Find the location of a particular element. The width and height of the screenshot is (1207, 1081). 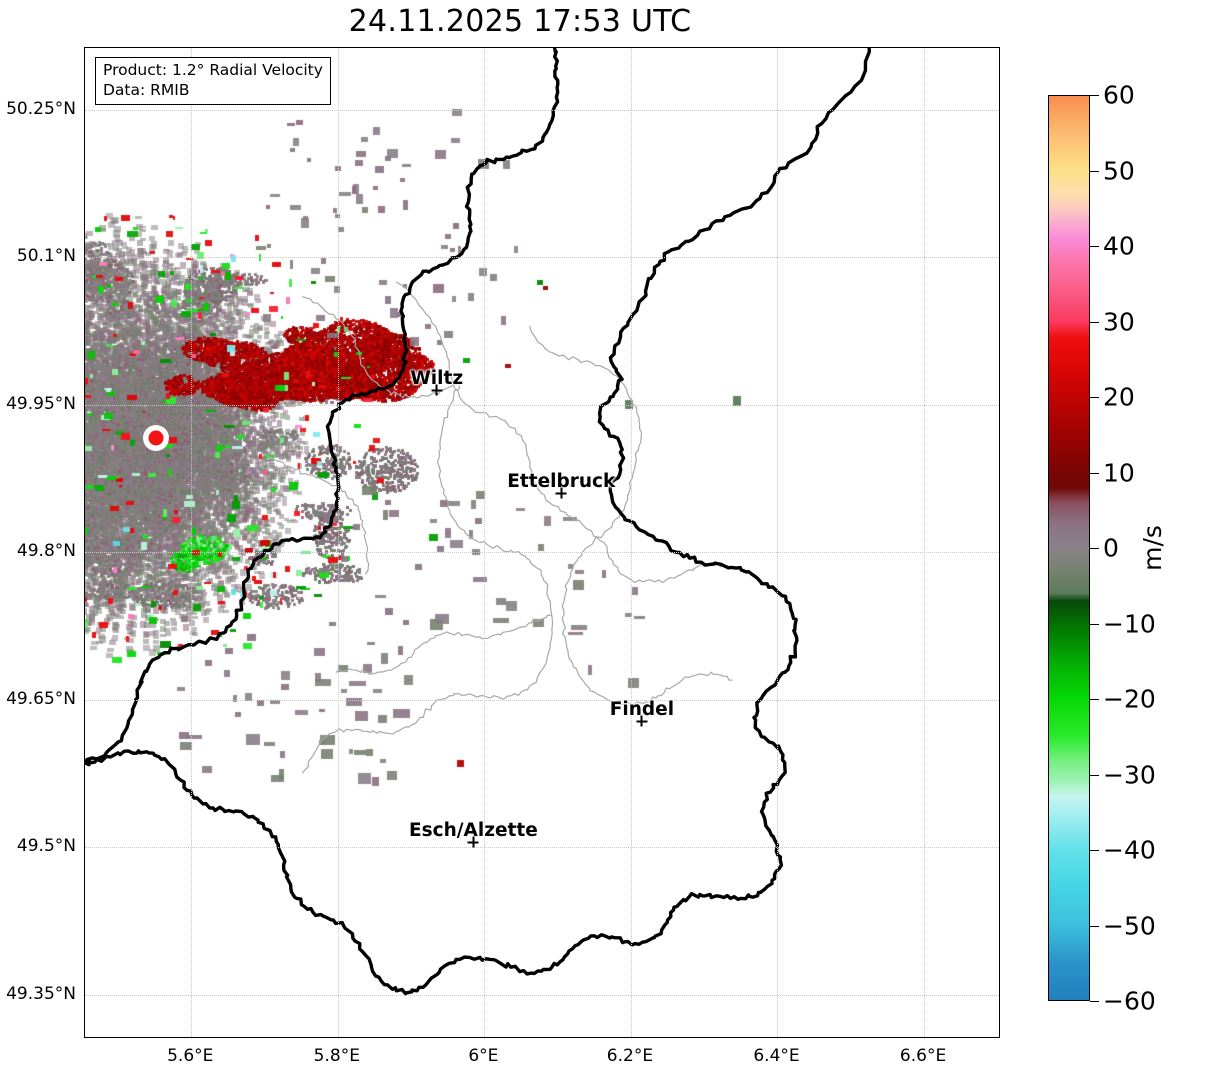

city-label: Findel is located at coordinates (642, 710).